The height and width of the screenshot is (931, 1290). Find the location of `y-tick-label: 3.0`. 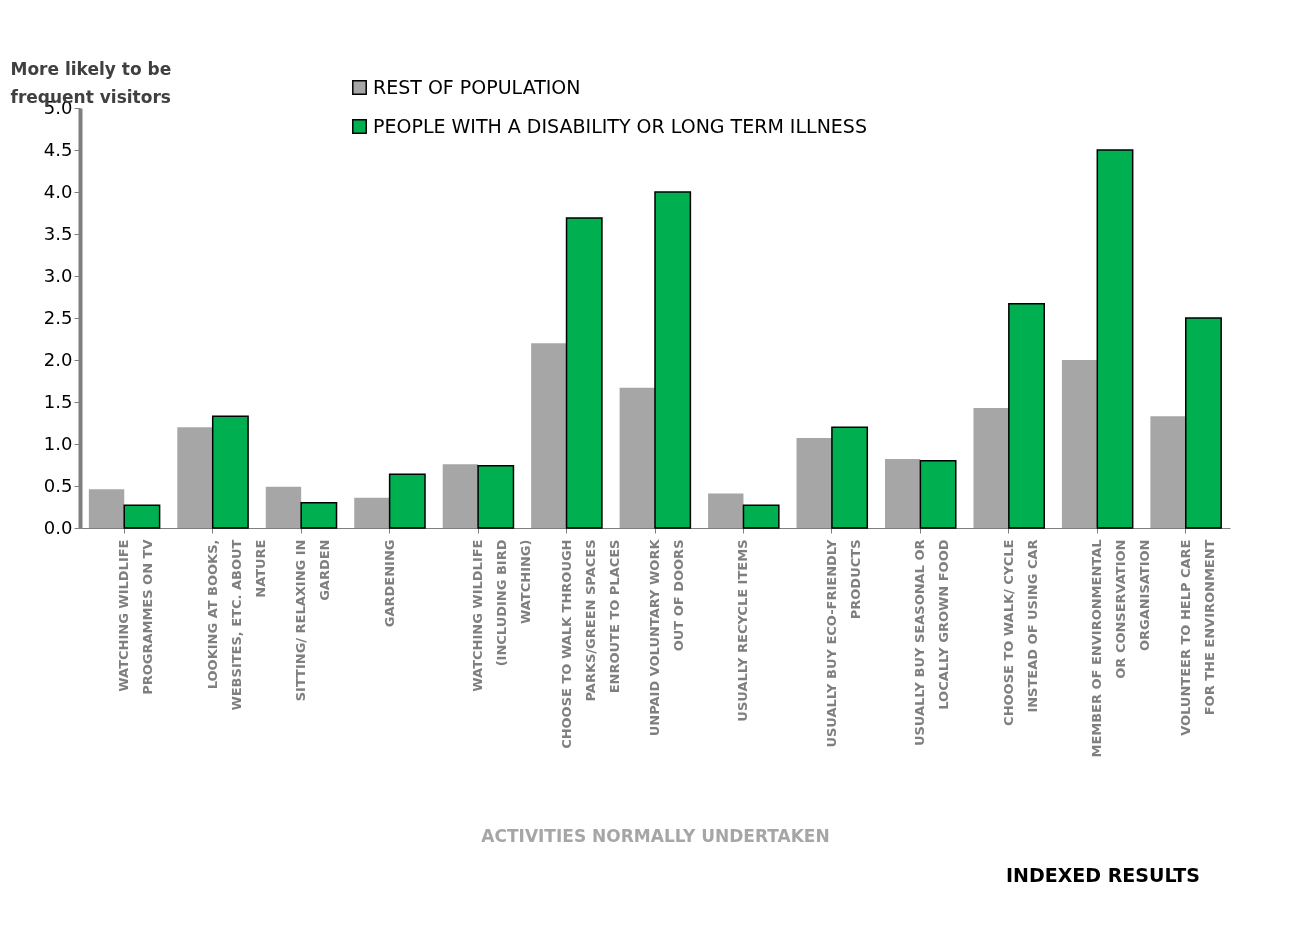

y-tick-label: 3.0 is located at coordinates (58, 275).